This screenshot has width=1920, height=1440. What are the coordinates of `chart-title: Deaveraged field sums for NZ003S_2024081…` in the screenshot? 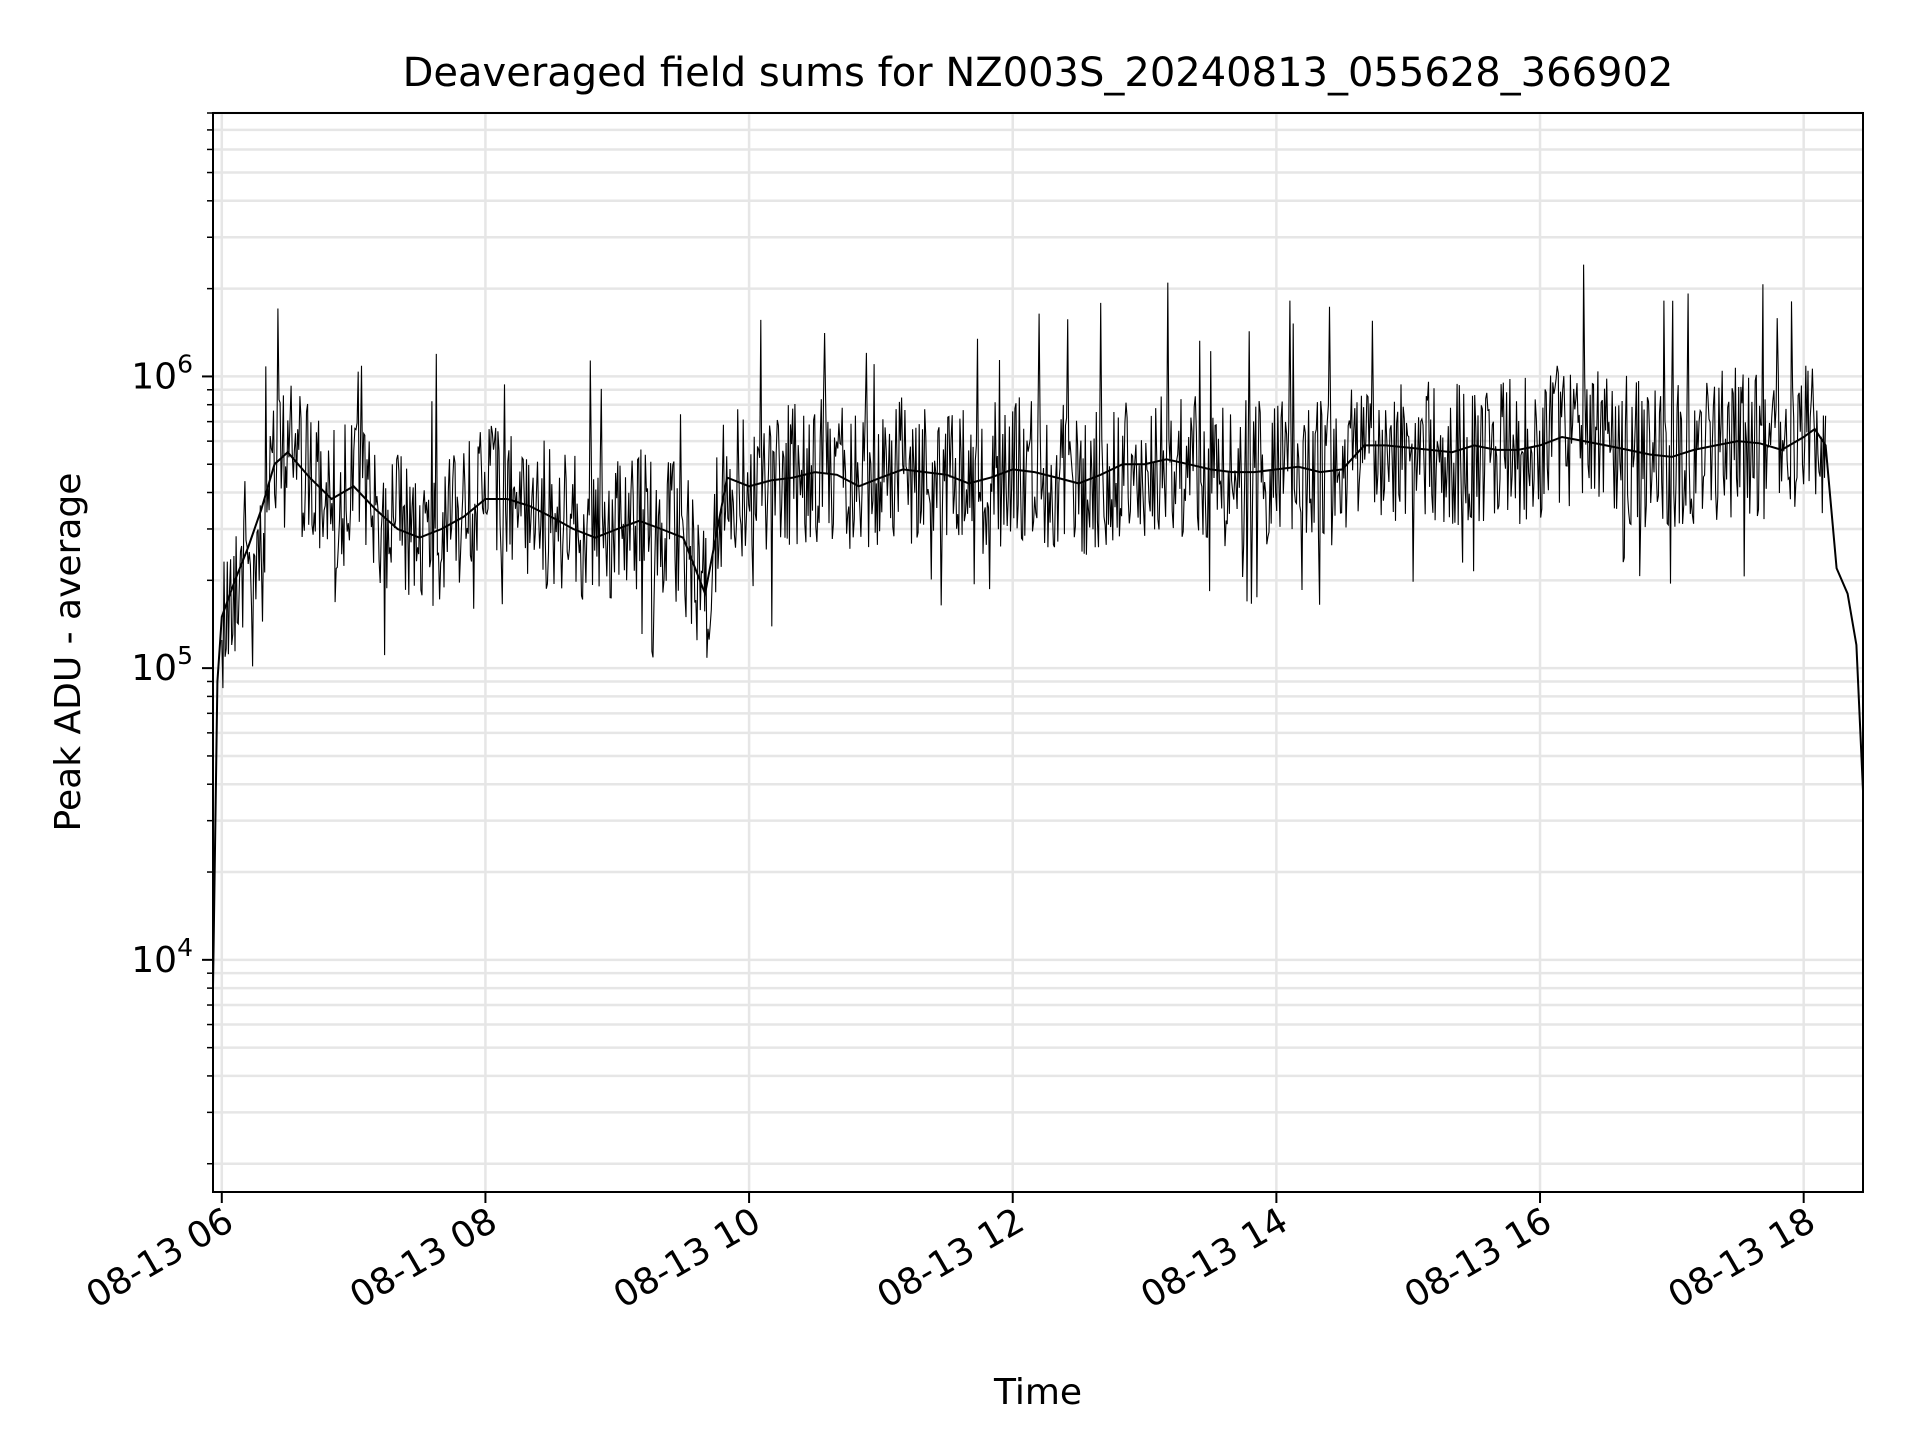 It's located at (1038, 73).